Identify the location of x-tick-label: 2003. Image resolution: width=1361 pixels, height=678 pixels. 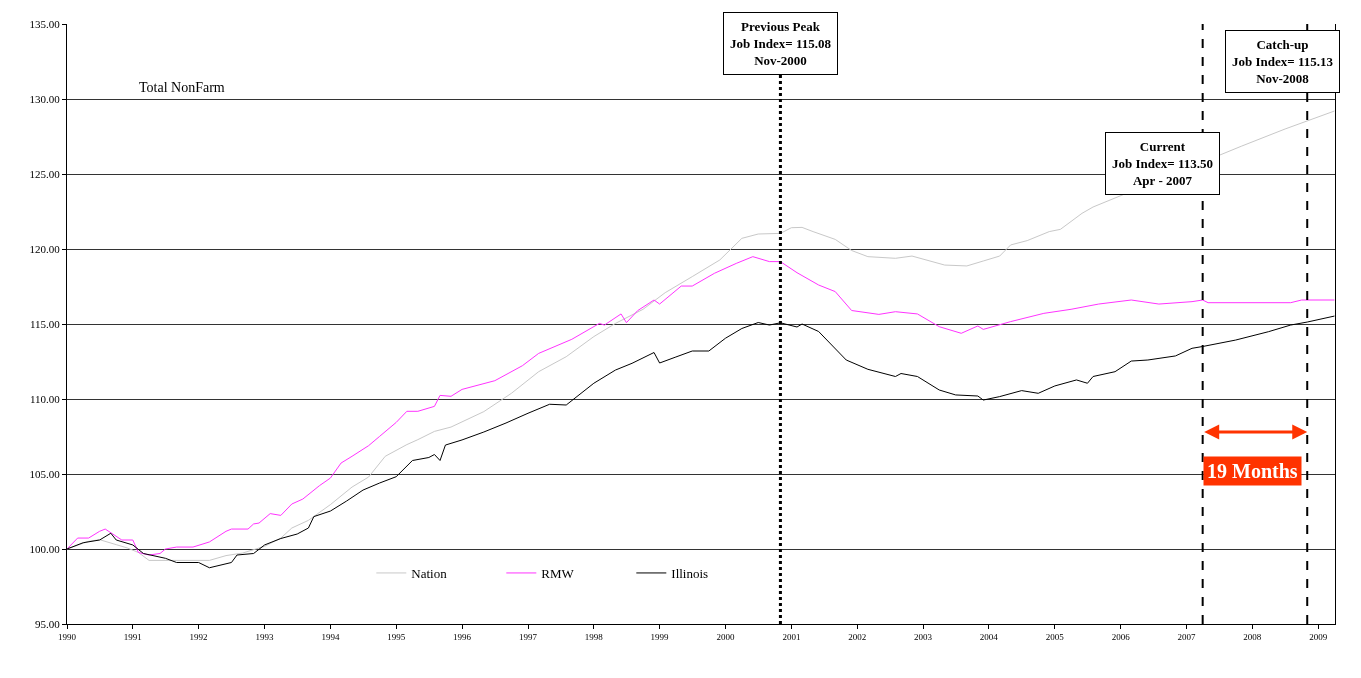
(923, 636).